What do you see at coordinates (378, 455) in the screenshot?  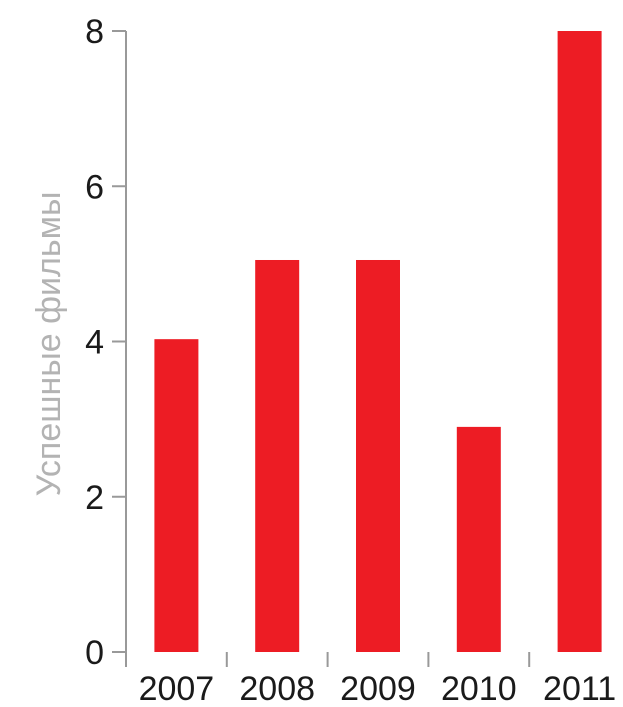 I see `bar-2009` at bounding box center [378, 455].